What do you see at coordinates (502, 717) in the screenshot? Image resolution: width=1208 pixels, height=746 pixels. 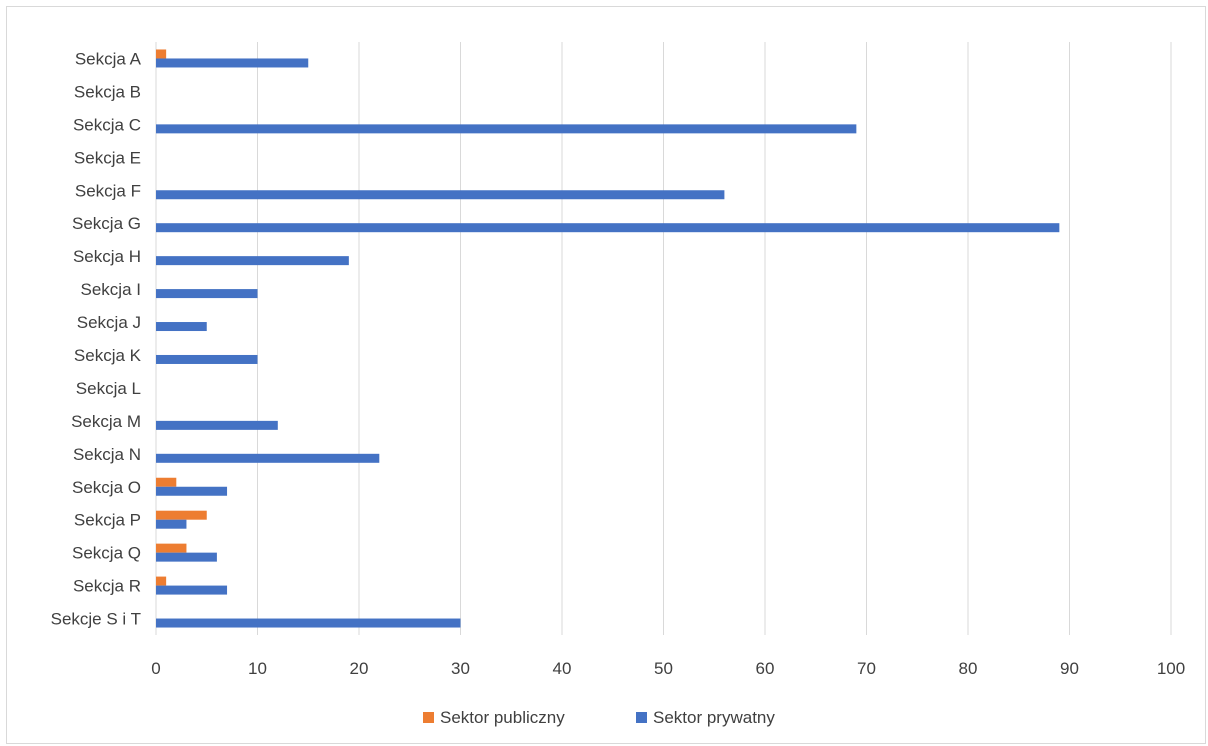 I see `legend-label: Sektor publiczny` at bounding box center [502, 717].